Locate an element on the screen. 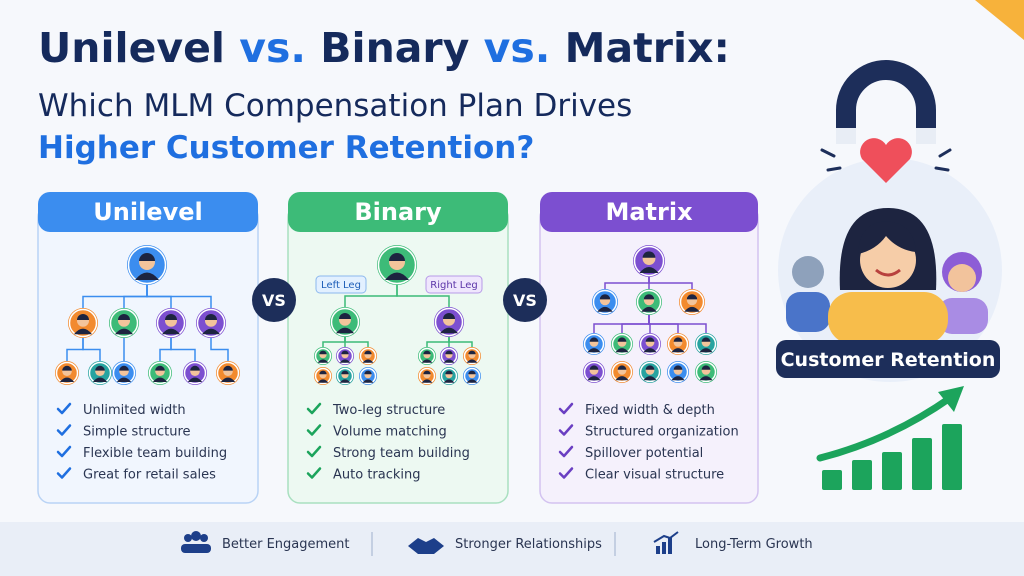  footer-item: Better Engagement is located at coordinates (286, 544).